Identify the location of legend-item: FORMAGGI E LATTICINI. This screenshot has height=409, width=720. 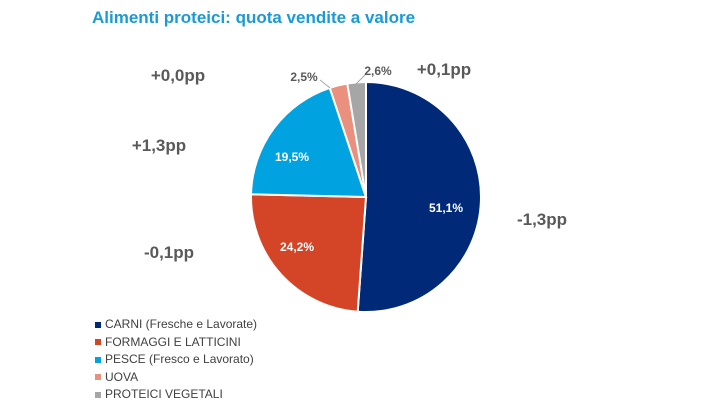
(176, 343).